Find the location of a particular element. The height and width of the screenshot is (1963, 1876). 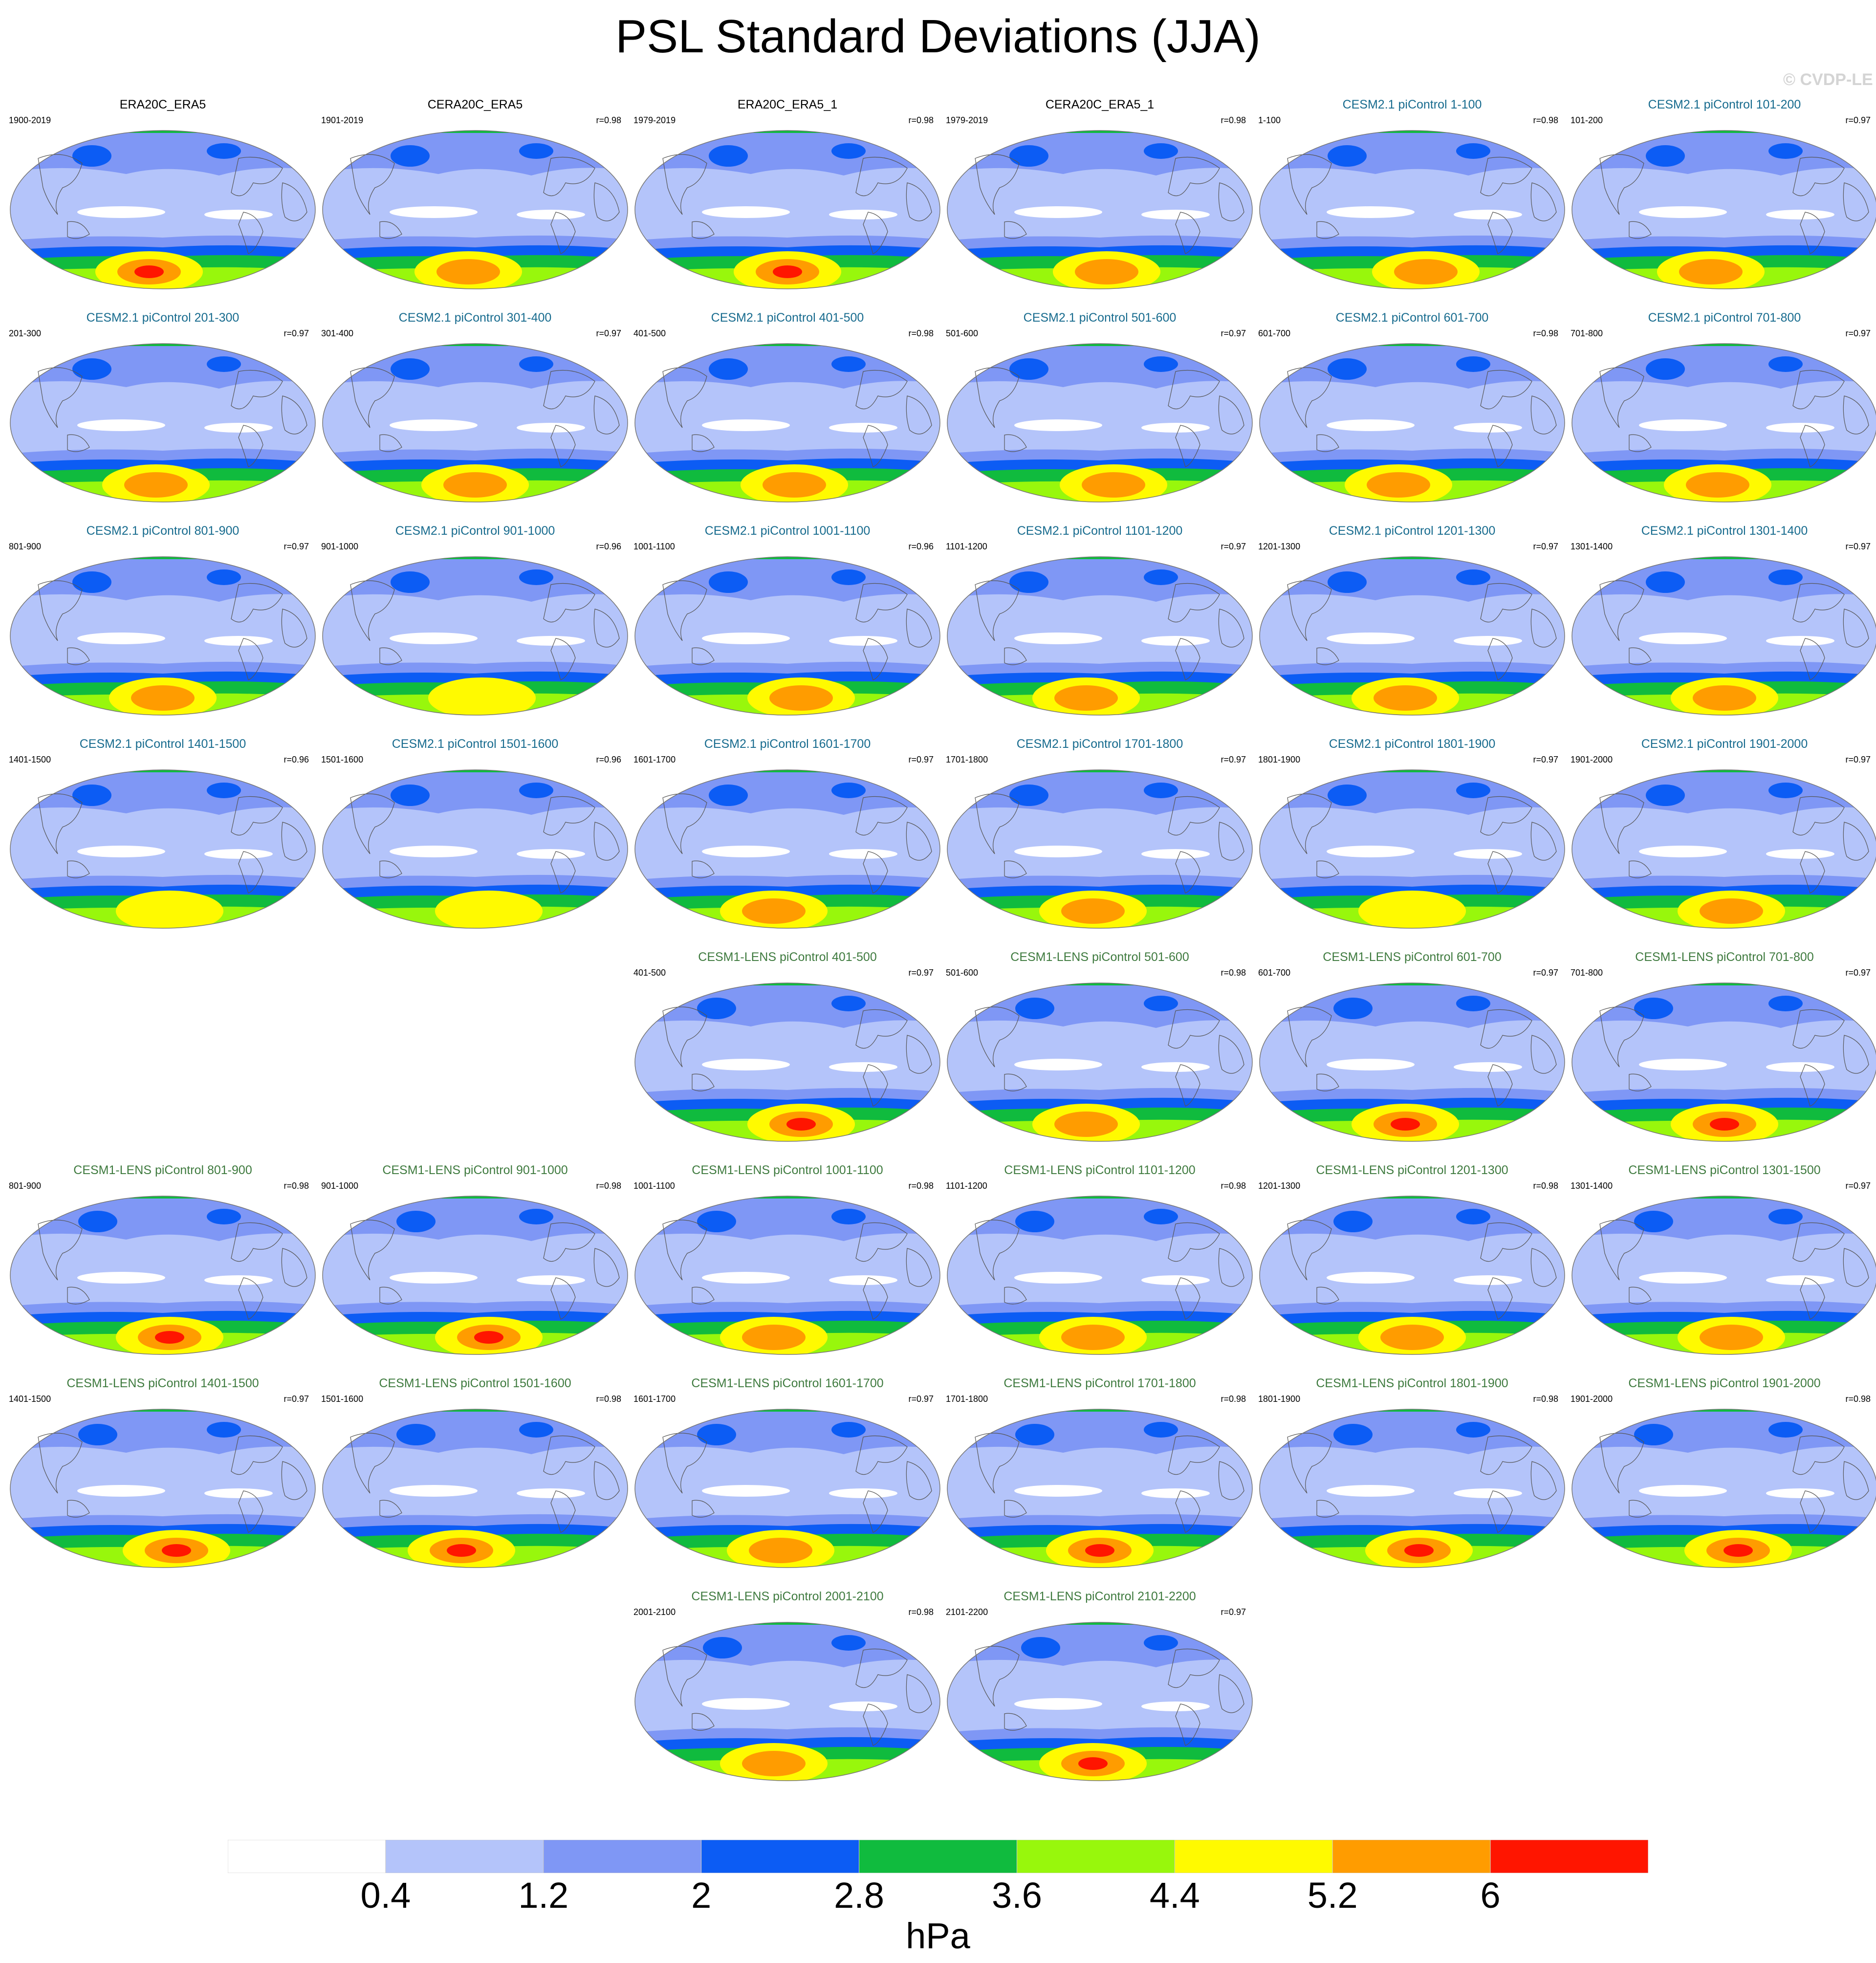

panel-year-range: 501-600 is located at coordinates (962, 973).